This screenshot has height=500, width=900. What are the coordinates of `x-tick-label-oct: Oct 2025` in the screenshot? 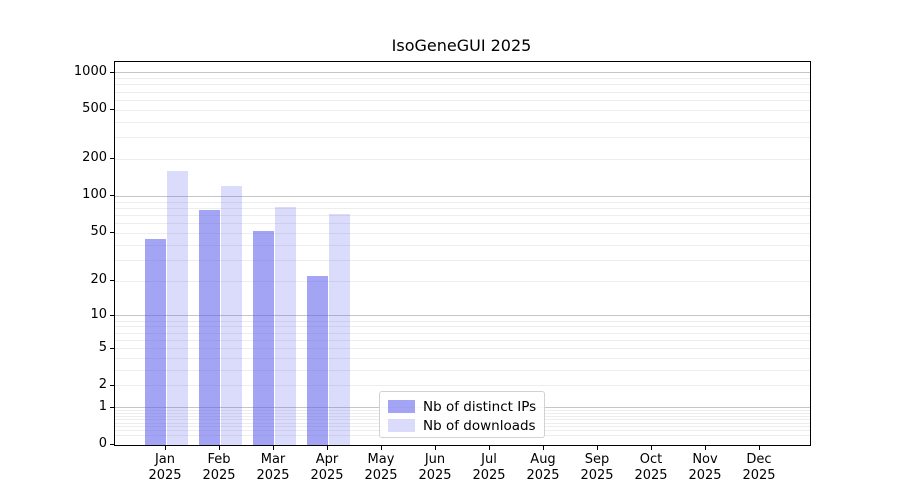 It's located at (651, 468).